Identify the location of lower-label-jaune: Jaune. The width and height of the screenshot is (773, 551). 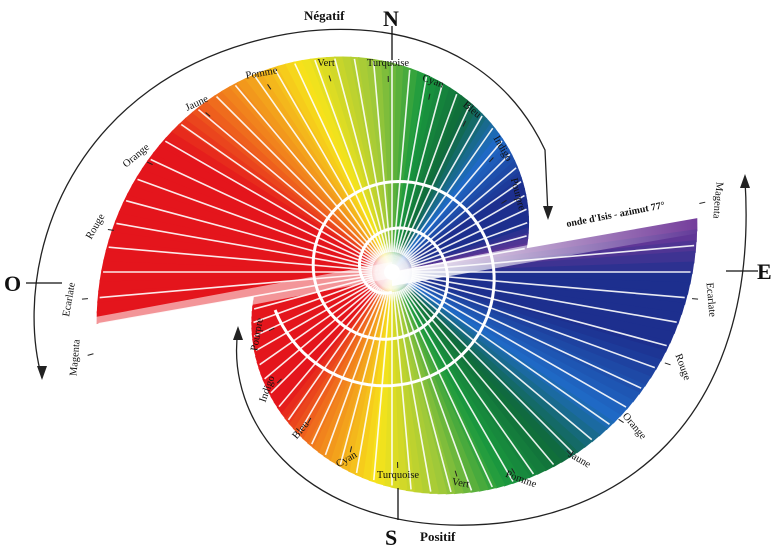
(579, 460).